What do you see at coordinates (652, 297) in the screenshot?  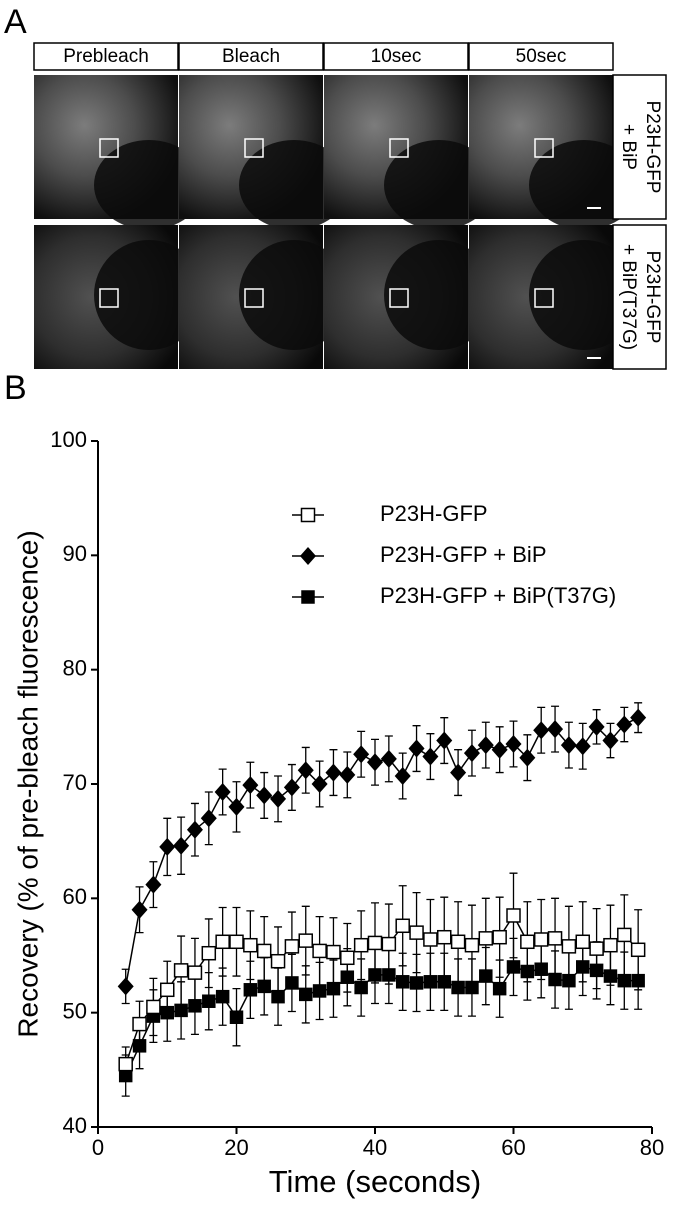 I see `row-label: P23H-GFP` at bounding box center [652, 297].